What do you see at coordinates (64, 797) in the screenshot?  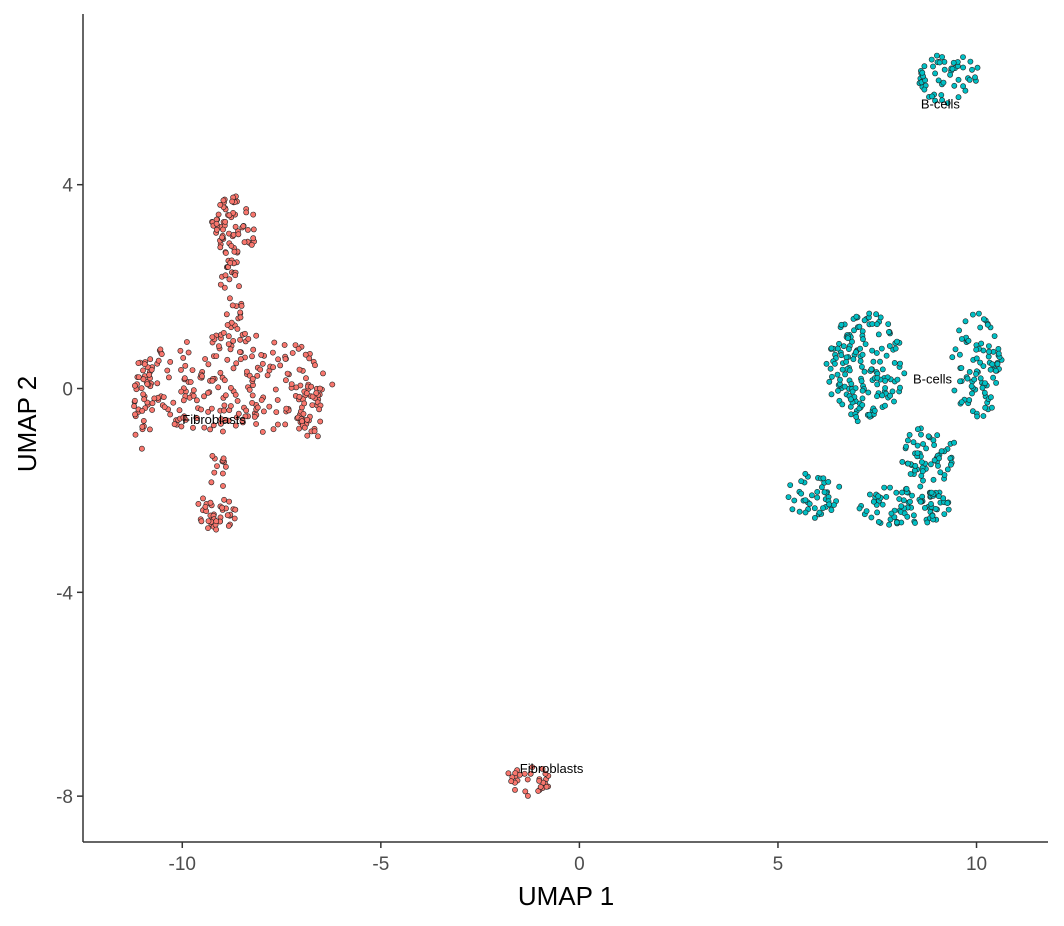 I see `y-tick-label: -8` at bounding box center [64, 797].